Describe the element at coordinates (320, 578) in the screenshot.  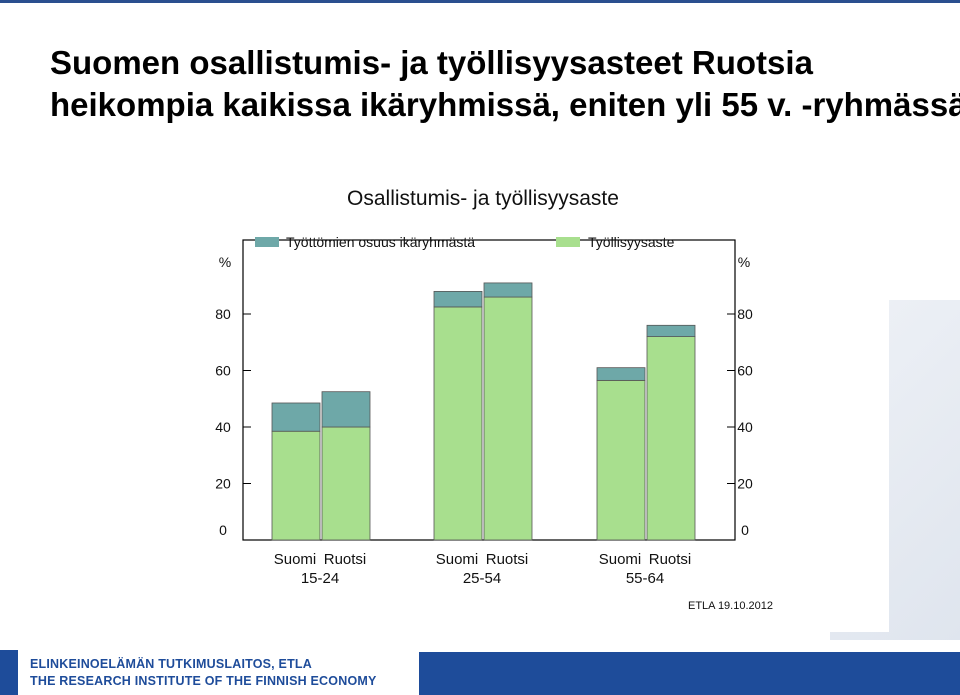
I see `x-group-label: 15-24` at that location.